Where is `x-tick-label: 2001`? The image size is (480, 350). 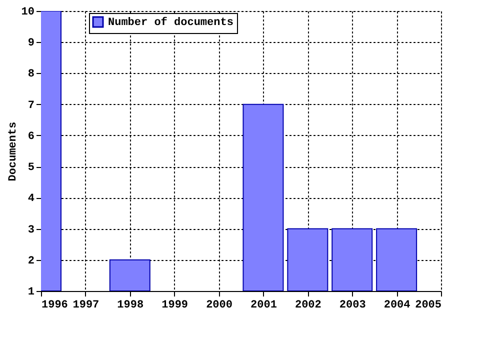 x-tick-label: 2001 is located at coordinates (264, 306).